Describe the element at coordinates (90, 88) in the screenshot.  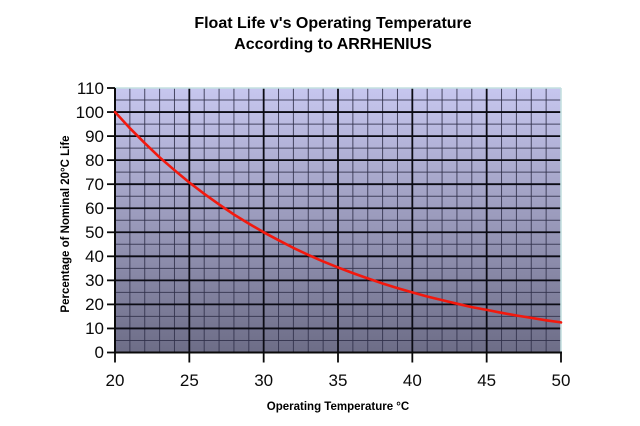
I see `y-tick-label: 110` at that location.